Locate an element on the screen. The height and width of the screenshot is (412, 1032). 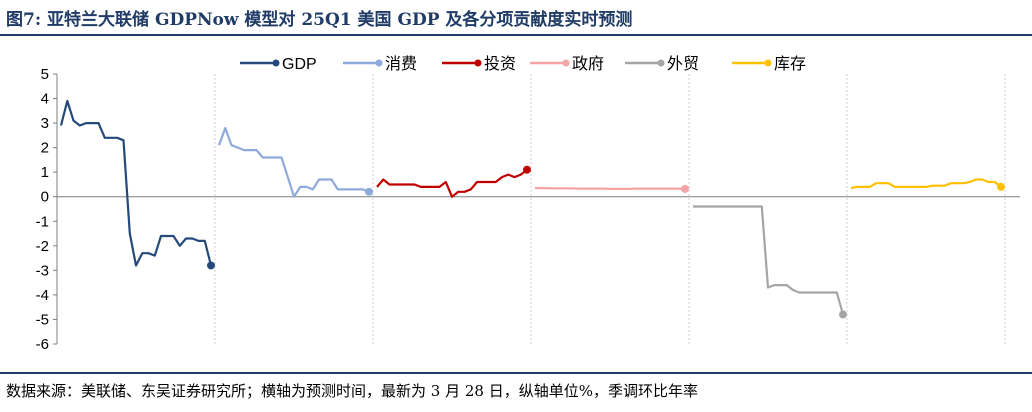
y-tick-label: -4 is located at coordinates (42, 295).